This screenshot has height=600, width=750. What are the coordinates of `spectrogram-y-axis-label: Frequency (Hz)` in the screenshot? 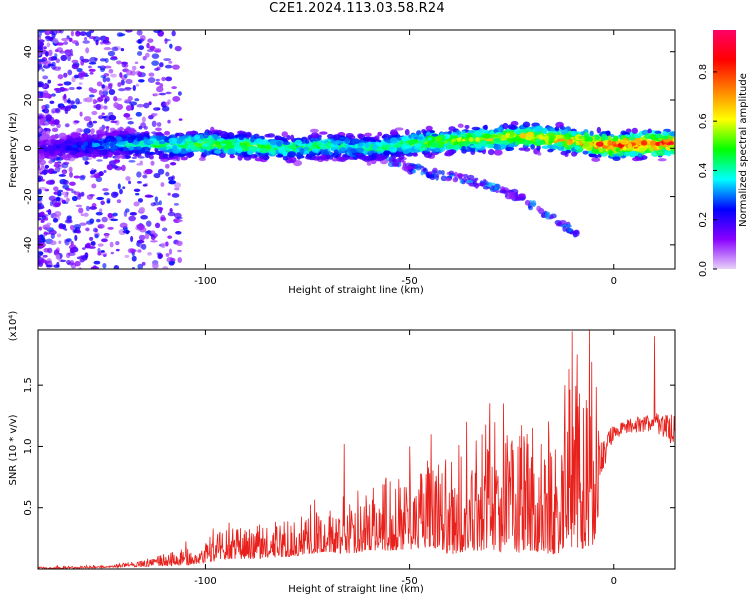 It's located at (13, 150).